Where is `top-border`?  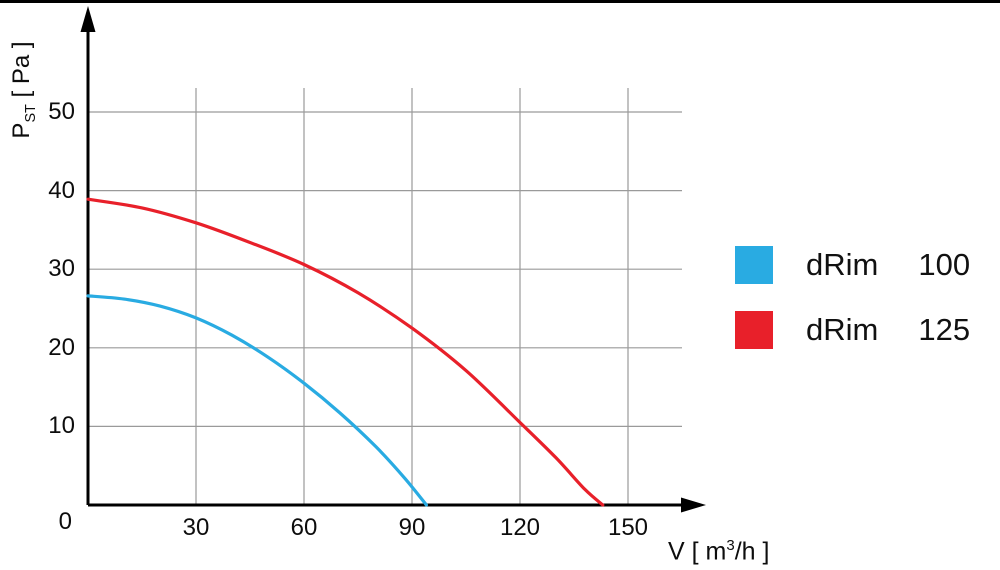 top-border is located at coordinates (500, 1).